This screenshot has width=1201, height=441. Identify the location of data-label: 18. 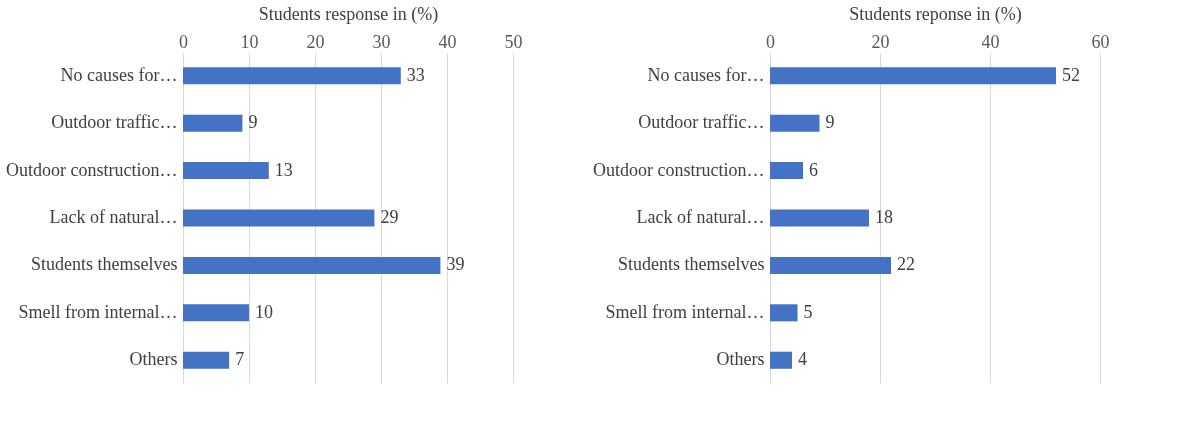
(884, 217).